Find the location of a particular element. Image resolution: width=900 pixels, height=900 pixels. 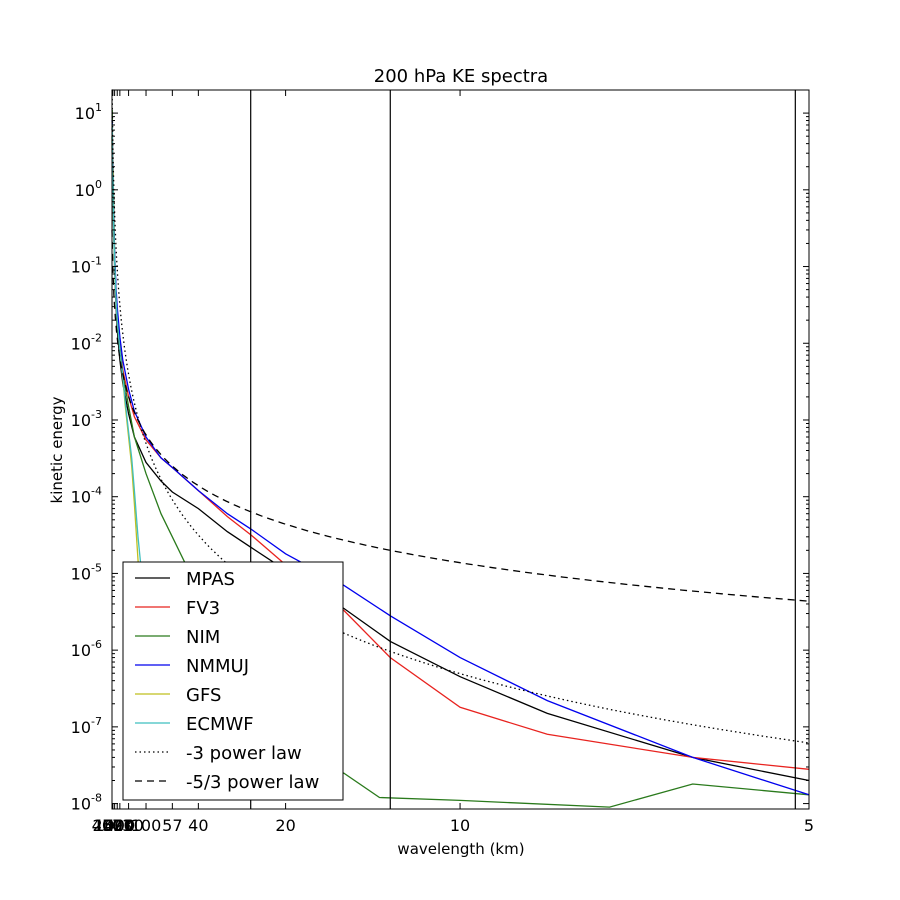

x-tick-label-10: 10 is located at coordinates (460, 825).